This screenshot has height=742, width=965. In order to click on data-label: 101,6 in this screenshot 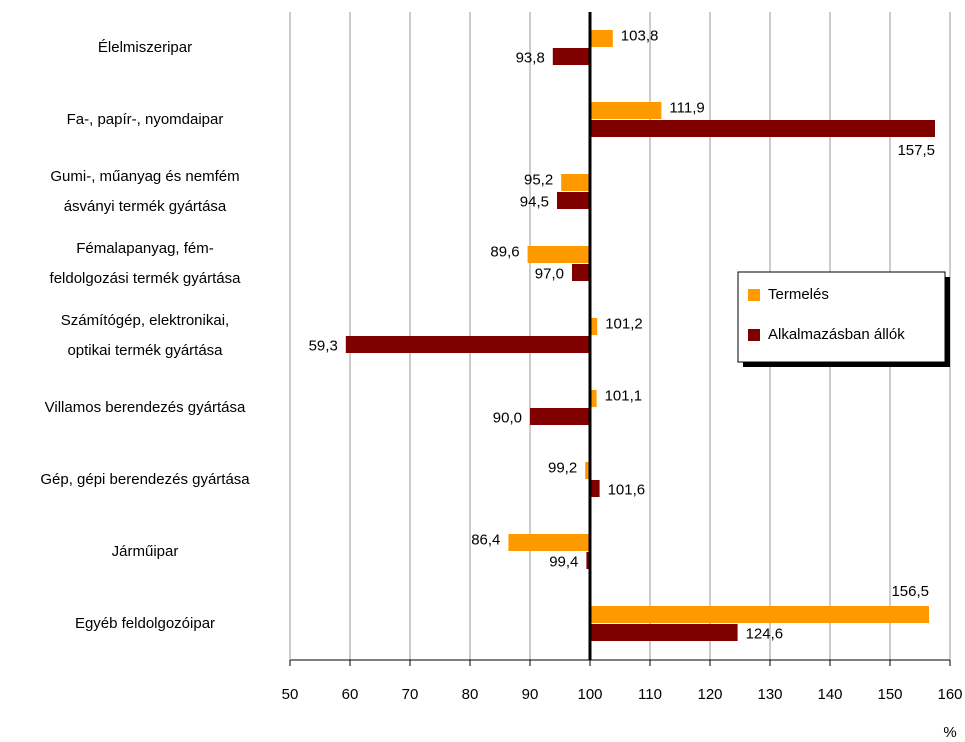, I will do `click(627, 489)`.